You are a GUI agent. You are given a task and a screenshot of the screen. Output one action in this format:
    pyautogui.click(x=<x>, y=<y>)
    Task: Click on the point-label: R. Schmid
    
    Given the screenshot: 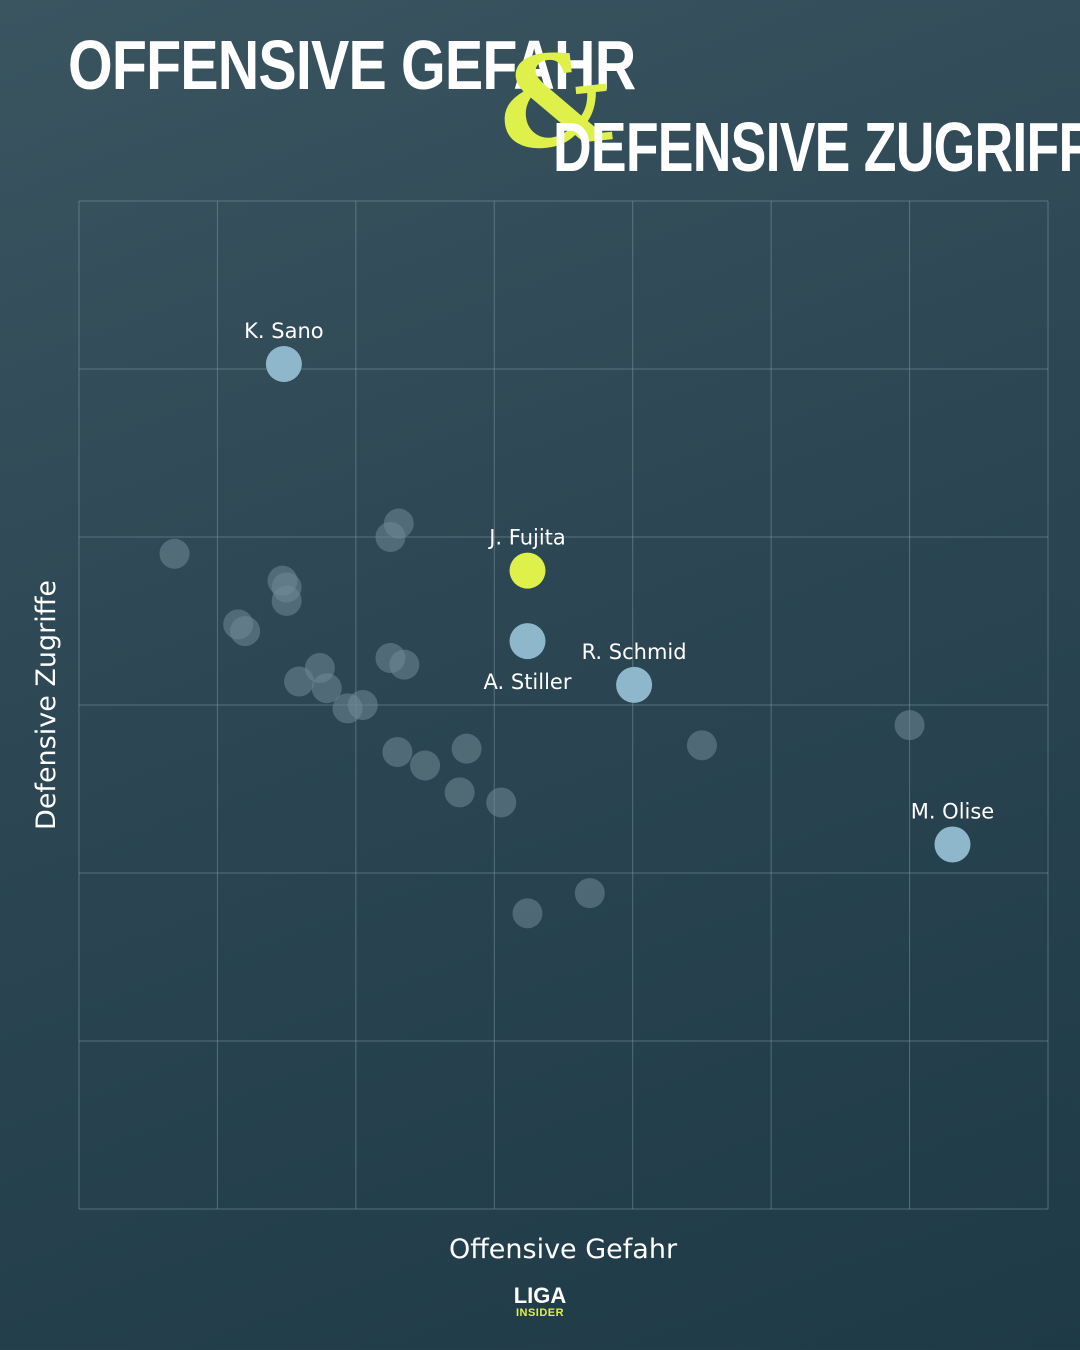 What is the action you would take?
    pyautogui.click(x=634, y=652)
    